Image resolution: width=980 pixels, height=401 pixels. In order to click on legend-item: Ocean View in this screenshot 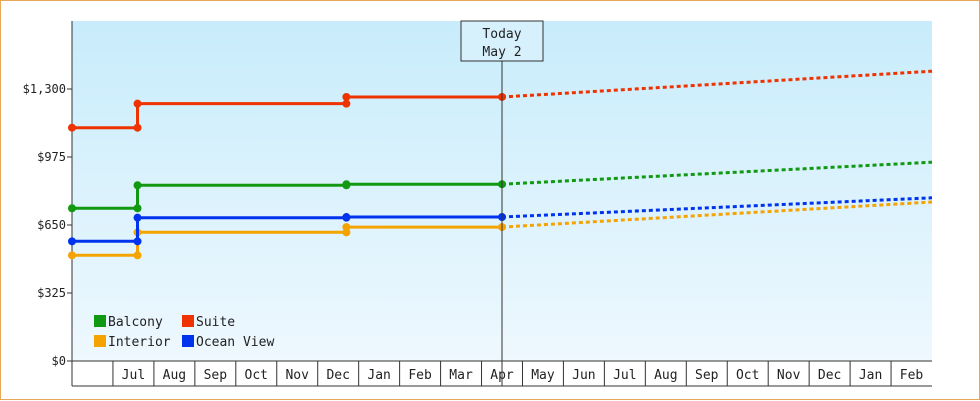, I will do `click(228, 342)`.